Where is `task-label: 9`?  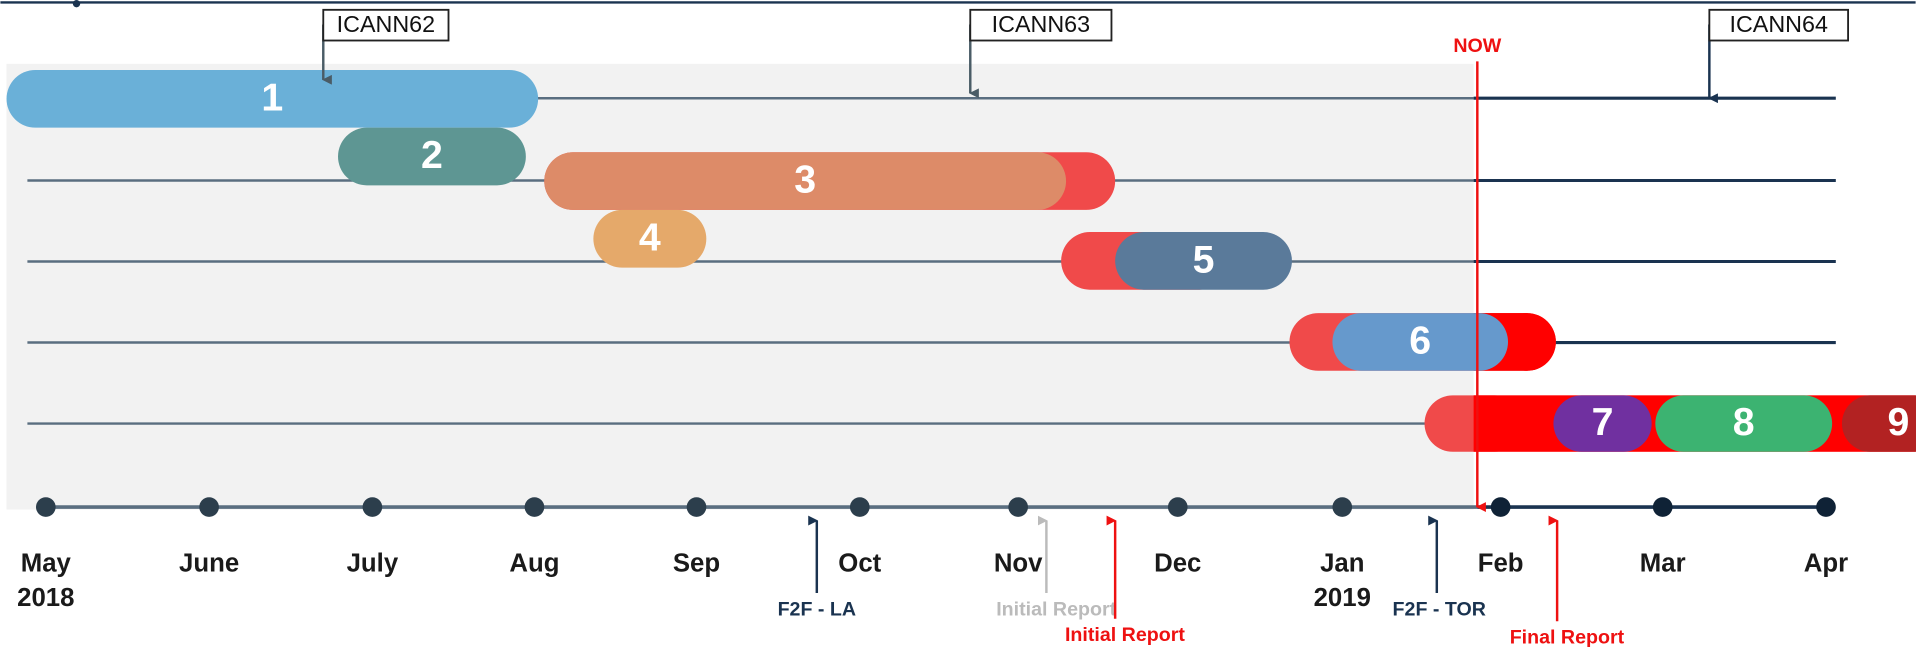
task-label: 9 is located at coordinates (1898, 422).